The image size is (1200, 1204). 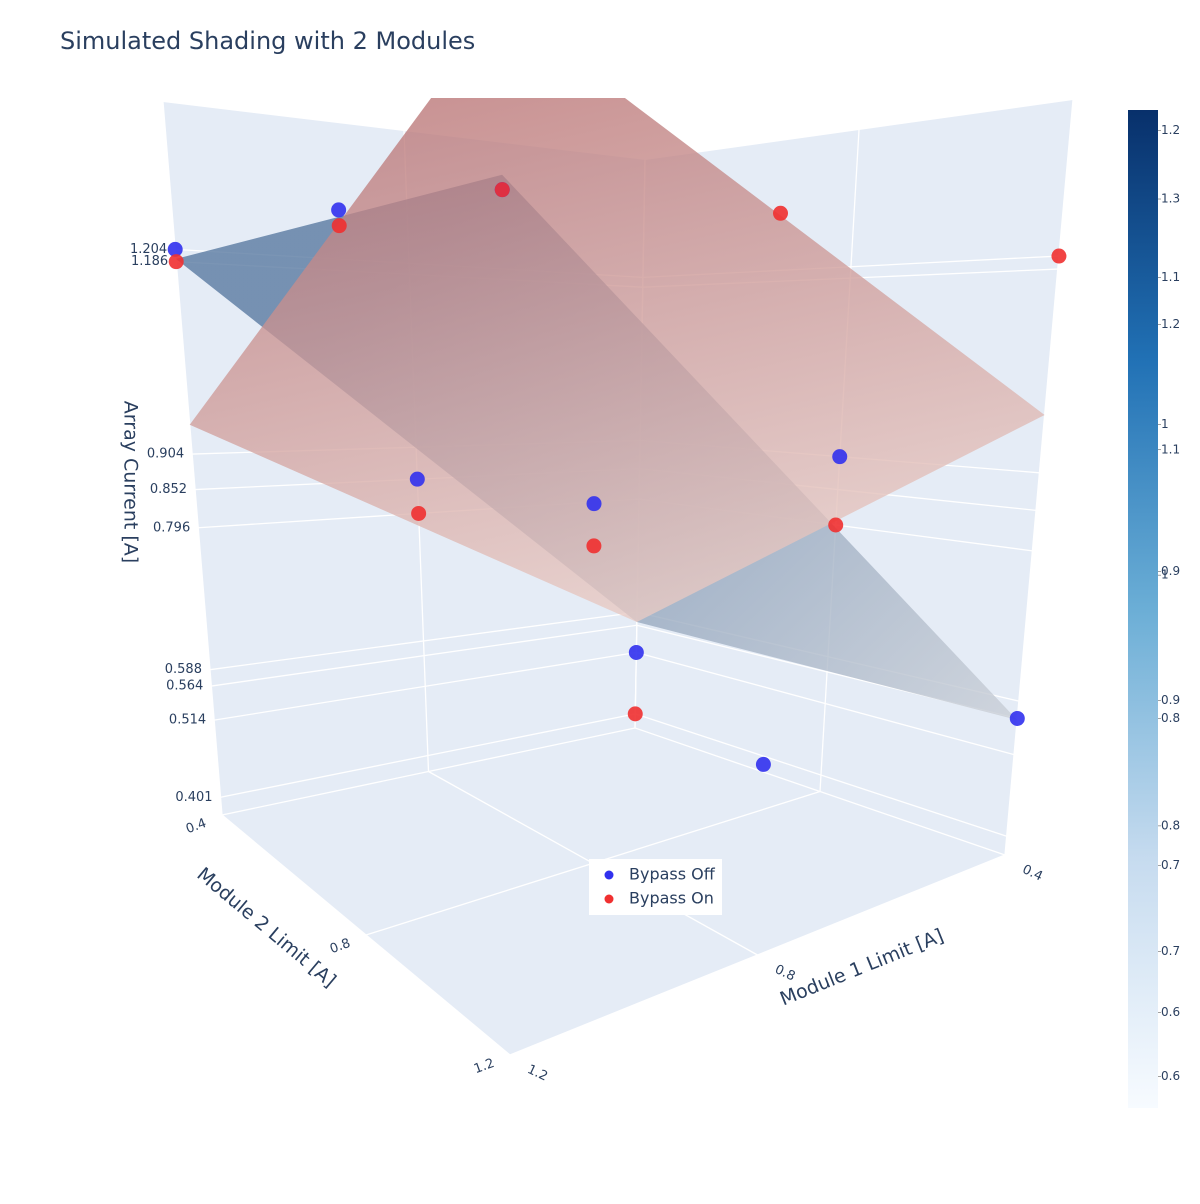 What do you see at coordinates (784, 973) in the screenshot?
I see `x-tick-label: 0.8` at bounding box center [784, 973].